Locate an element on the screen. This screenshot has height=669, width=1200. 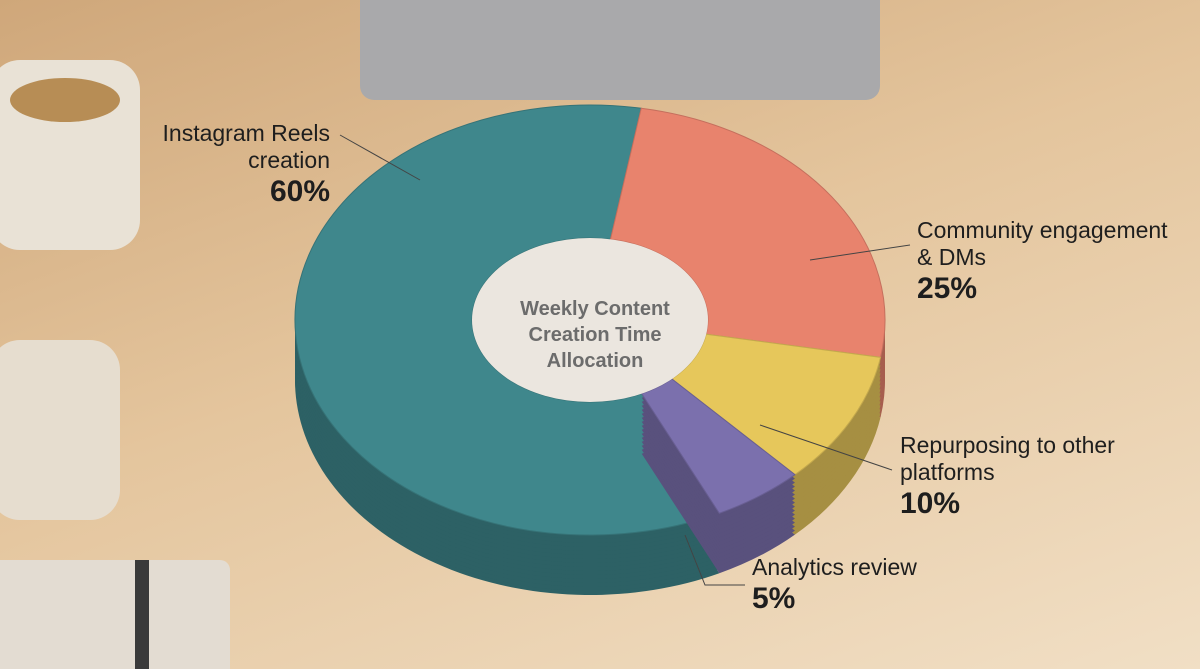
hole is located at coordinates (590, 320).